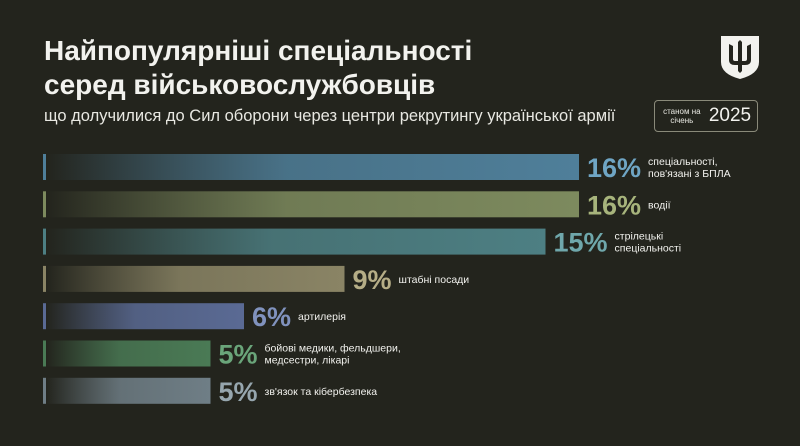 Image resolution: width=800 pixels, height=446 pixels. Describe the element at coordinates (648, 243) in the screenshot. I see `category-label: стрілецькі спеціальності` at that location.